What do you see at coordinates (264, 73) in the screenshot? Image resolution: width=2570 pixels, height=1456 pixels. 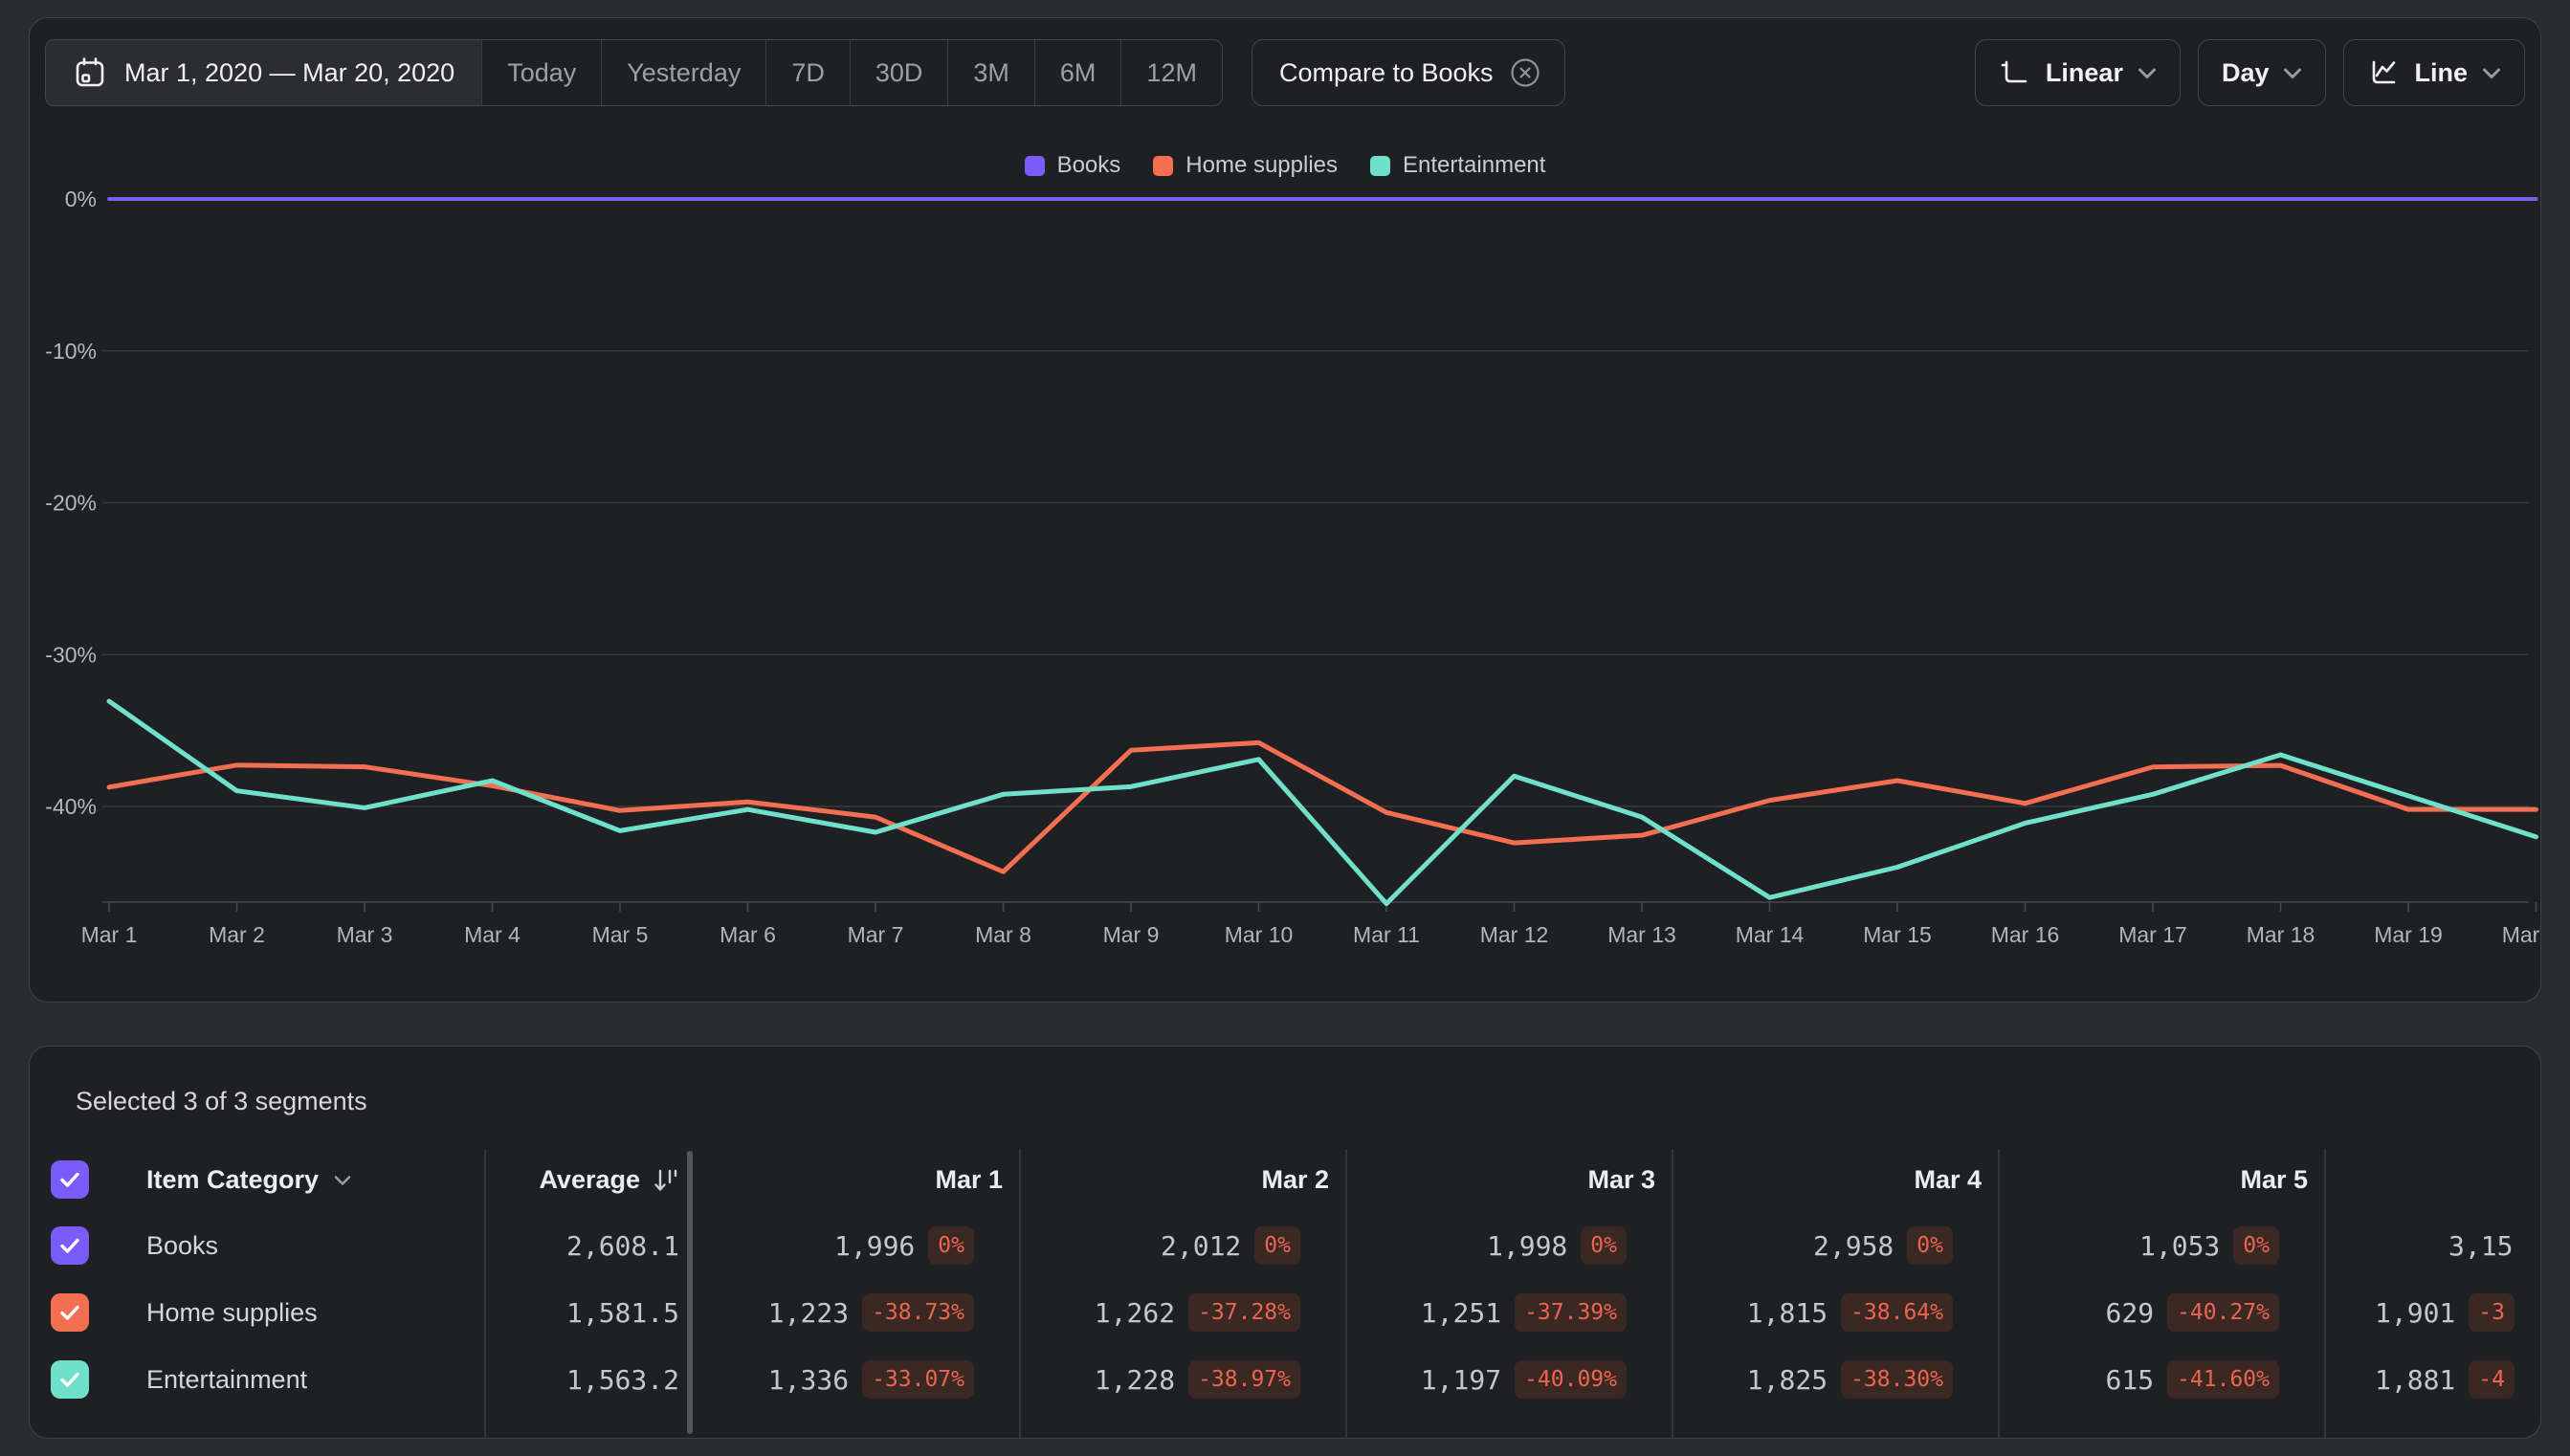 I see `date-range-button: Mar 1, 2020 — Mar 20, 2020` at bounding box center [264, 73].